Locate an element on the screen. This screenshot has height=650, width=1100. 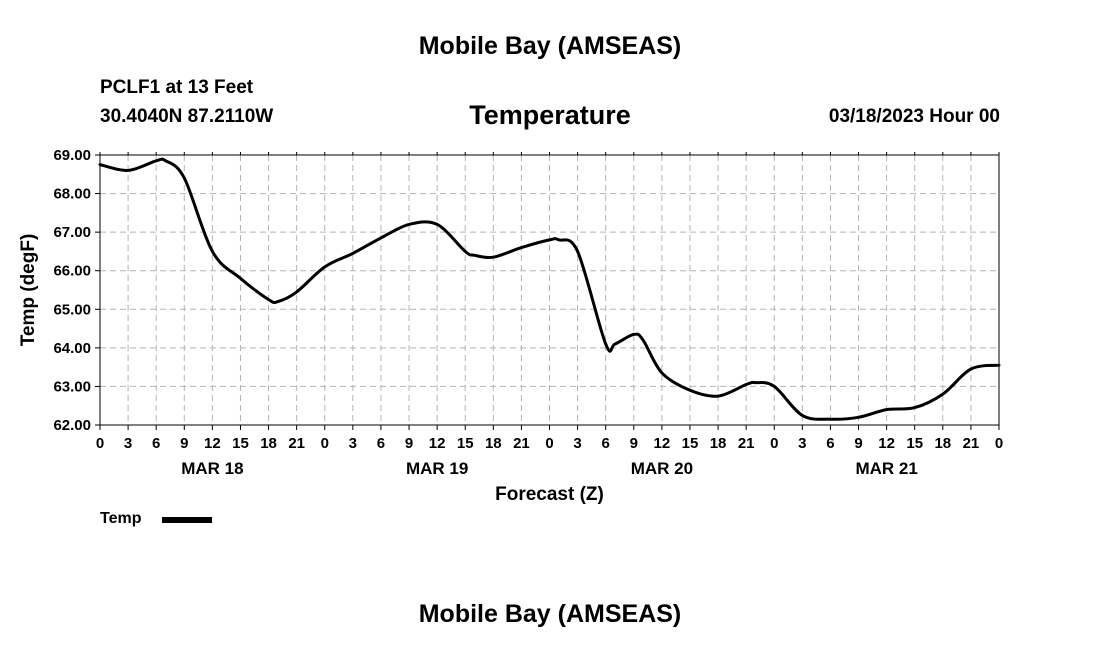
date-label: MAR 18 is located at coordinates (212, 468).